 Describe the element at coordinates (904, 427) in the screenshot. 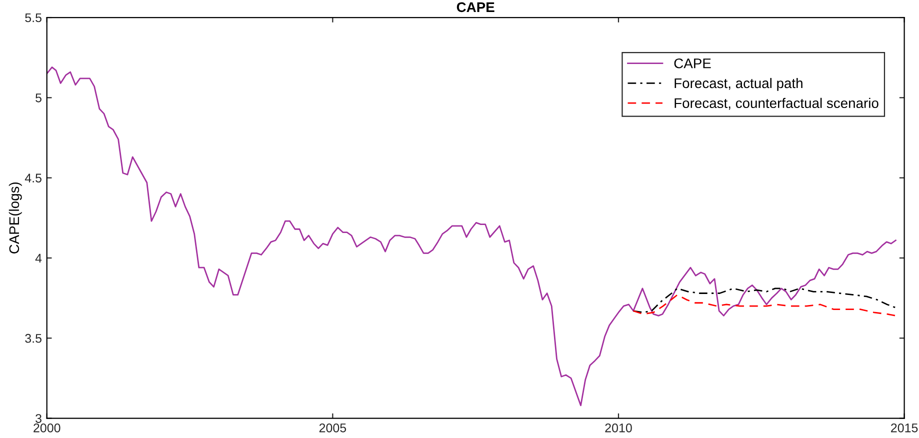

I see `x-tick-label: 2015` at that location.